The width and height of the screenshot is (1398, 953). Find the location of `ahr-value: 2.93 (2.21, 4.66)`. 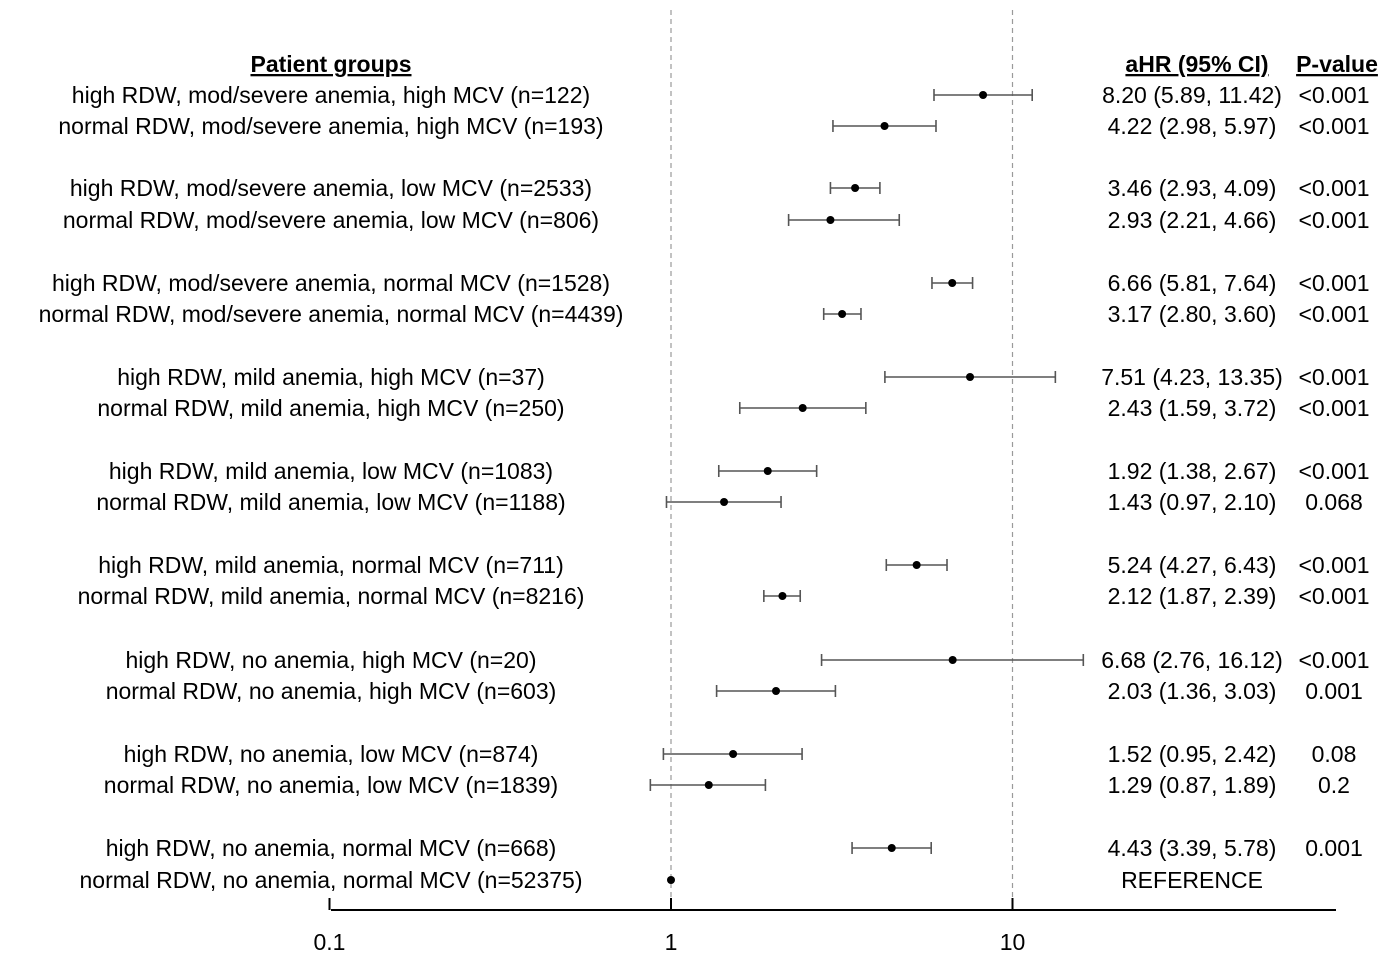

ahr-value: 2.93 (2.21, 4.66) is located at coordinates (1192, 220).